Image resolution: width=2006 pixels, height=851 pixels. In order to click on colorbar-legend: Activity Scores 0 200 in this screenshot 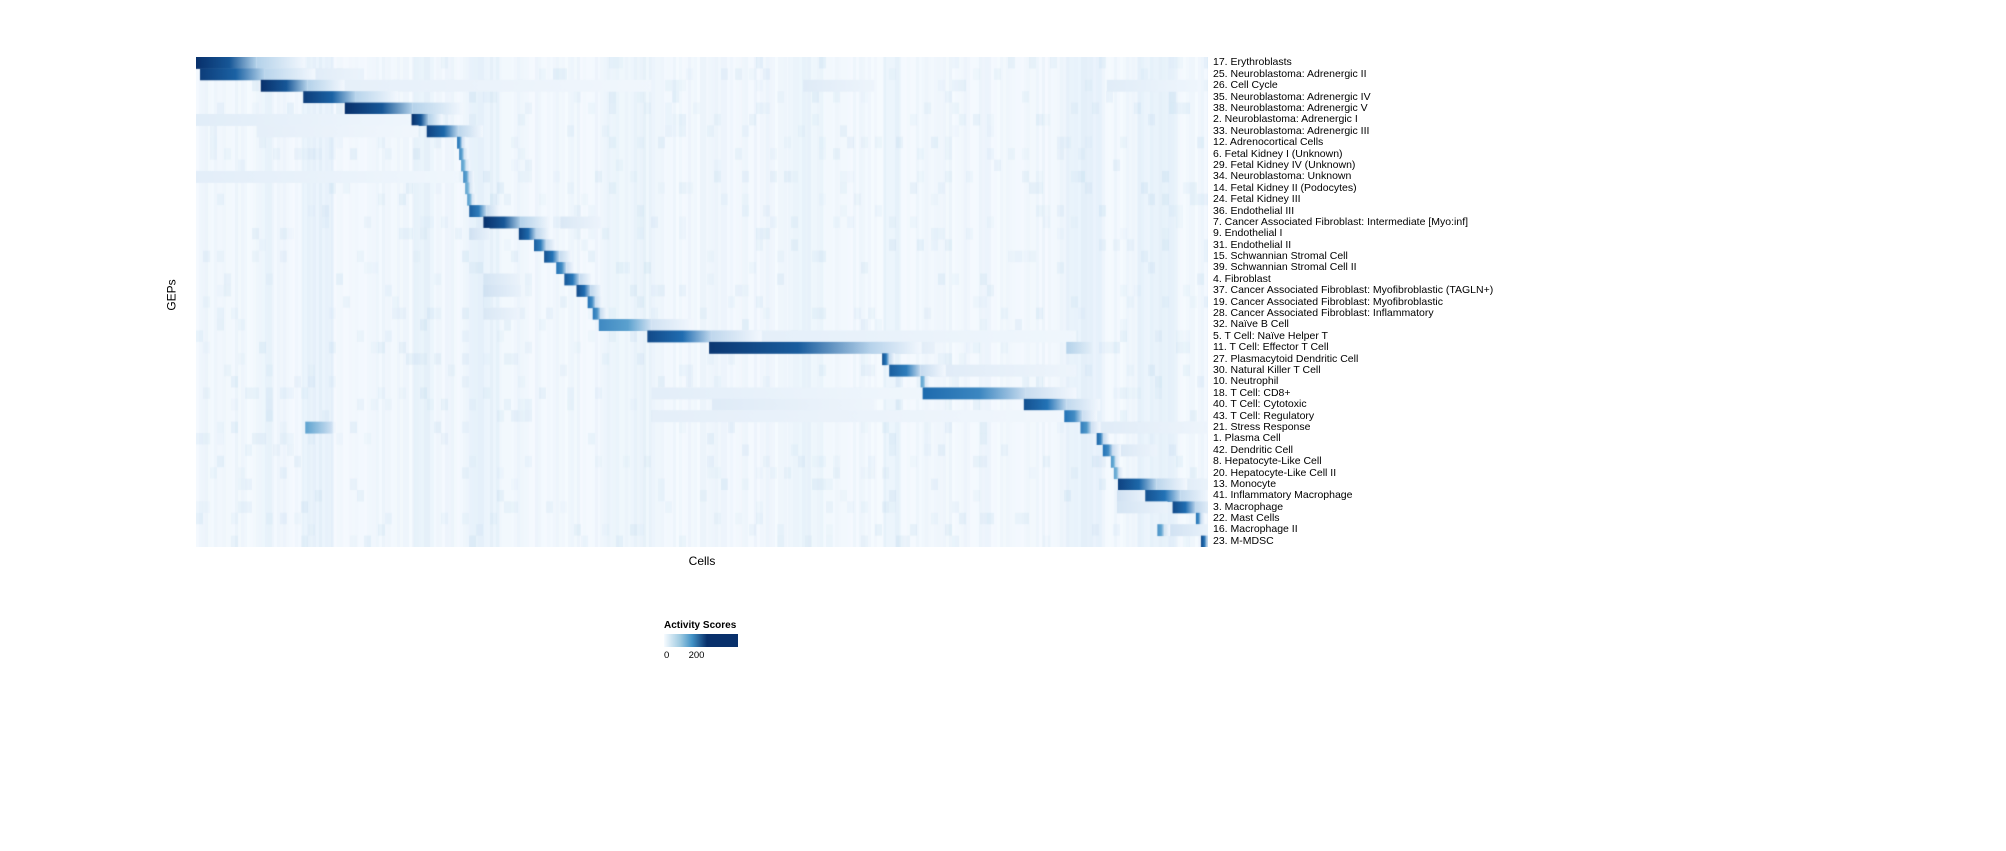, I will do `click(709, 641)`.